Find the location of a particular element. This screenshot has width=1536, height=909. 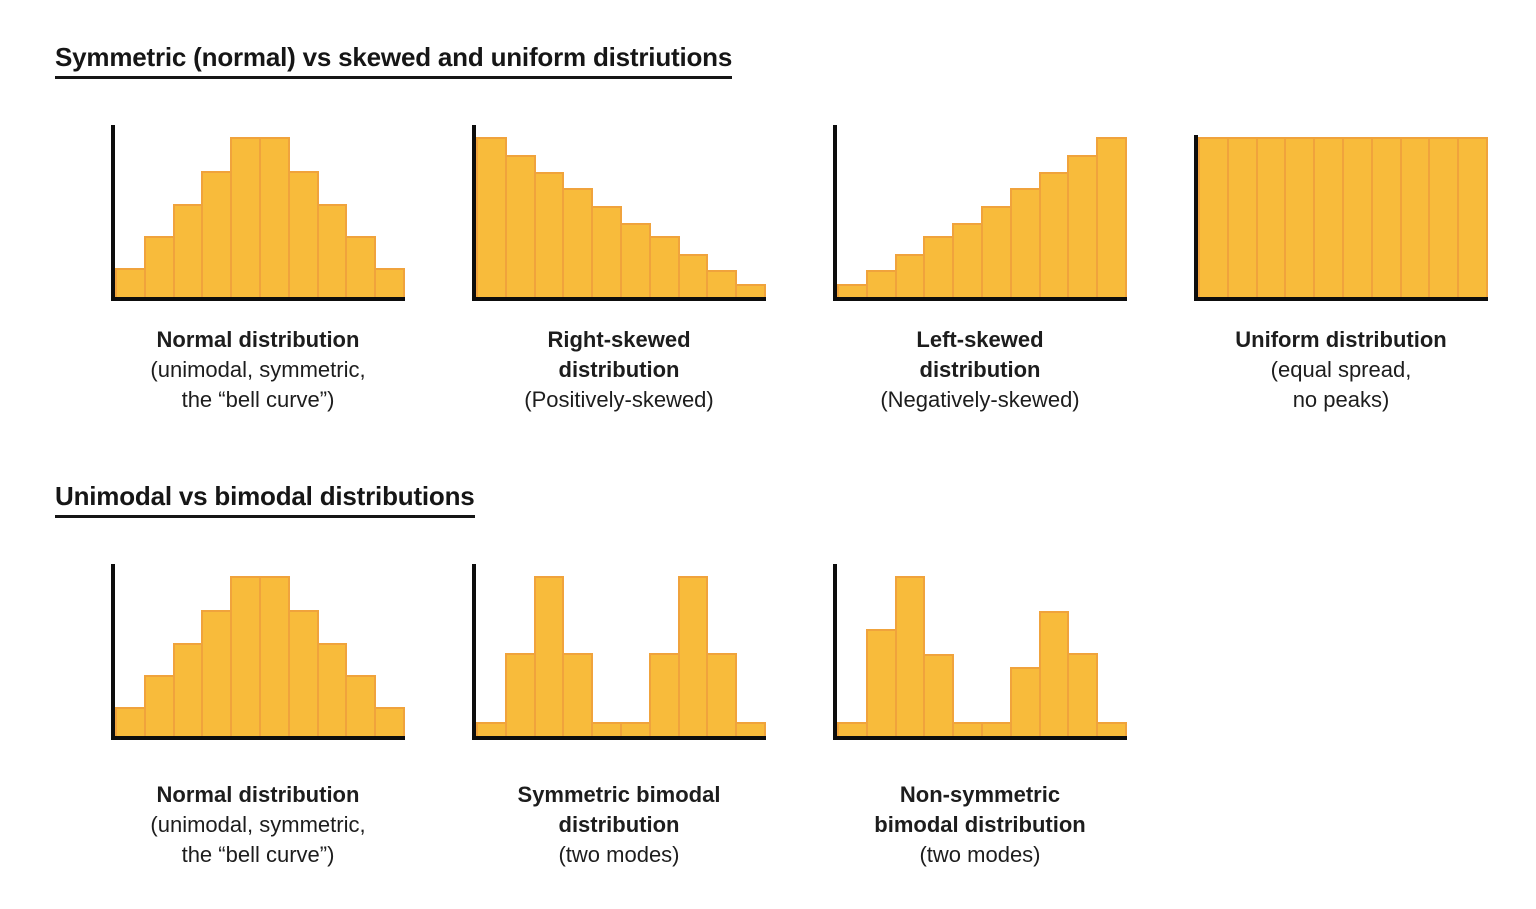

caption-line-bold: Right-skewed is located at coordinates (619, 339).